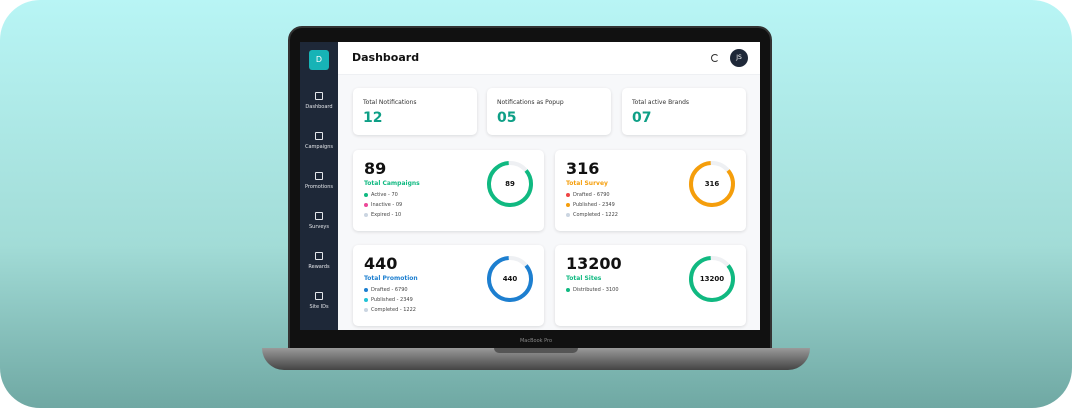  I want to click on nav-label: Dashboard, so click(319, 107).